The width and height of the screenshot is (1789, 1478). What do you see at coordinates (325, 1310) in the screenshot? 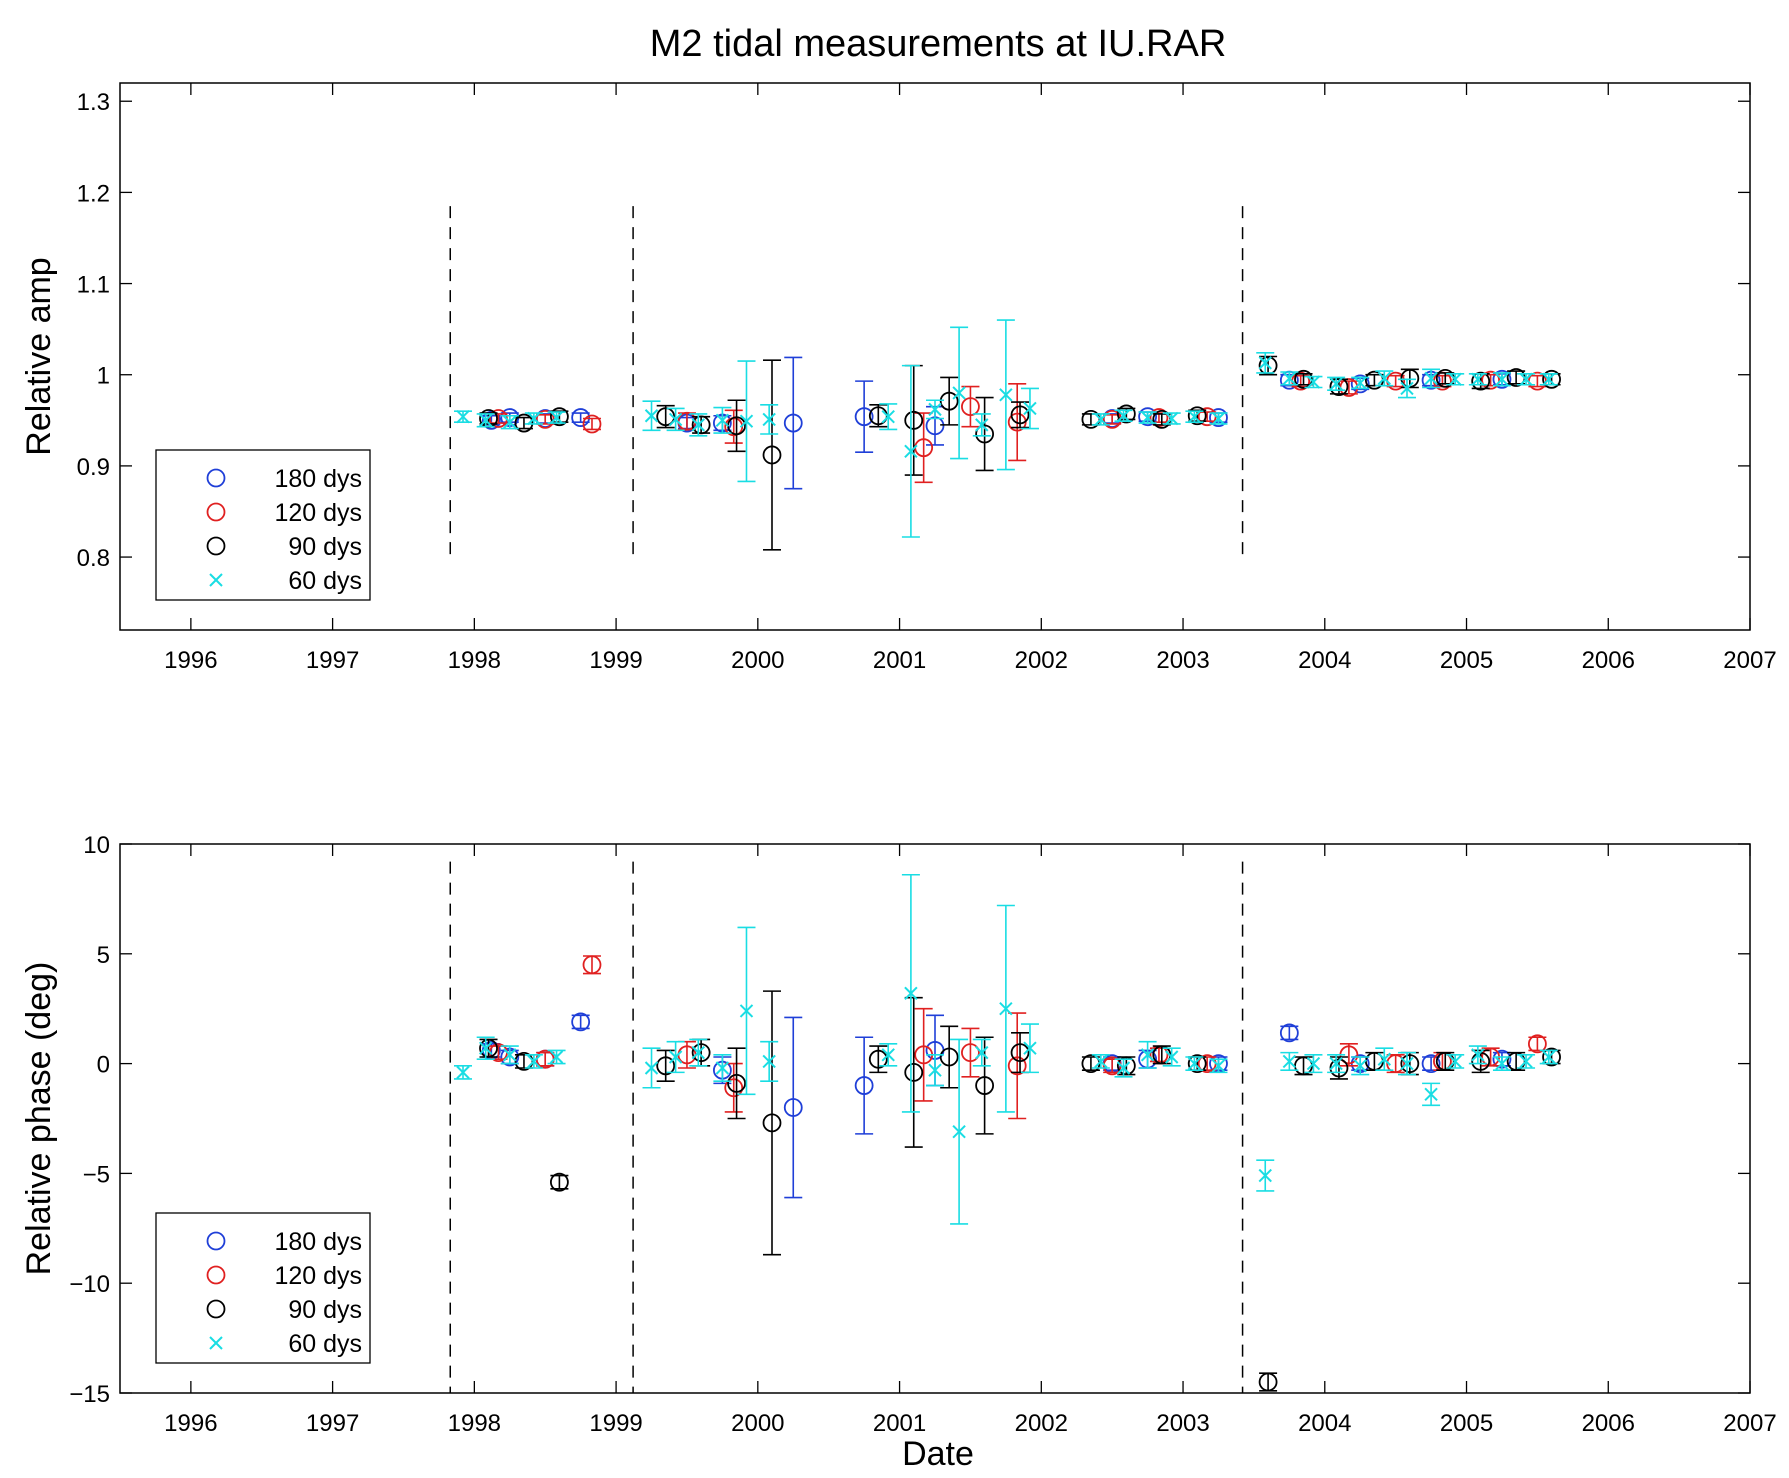
I see `legend-label: 90 dys` at bounding box center [325, 1310].